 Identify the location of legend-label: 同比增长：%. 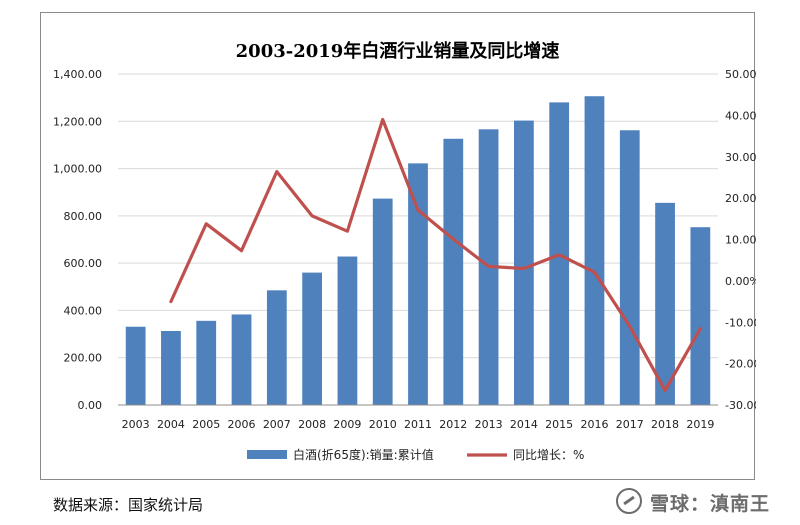
(548, 455).